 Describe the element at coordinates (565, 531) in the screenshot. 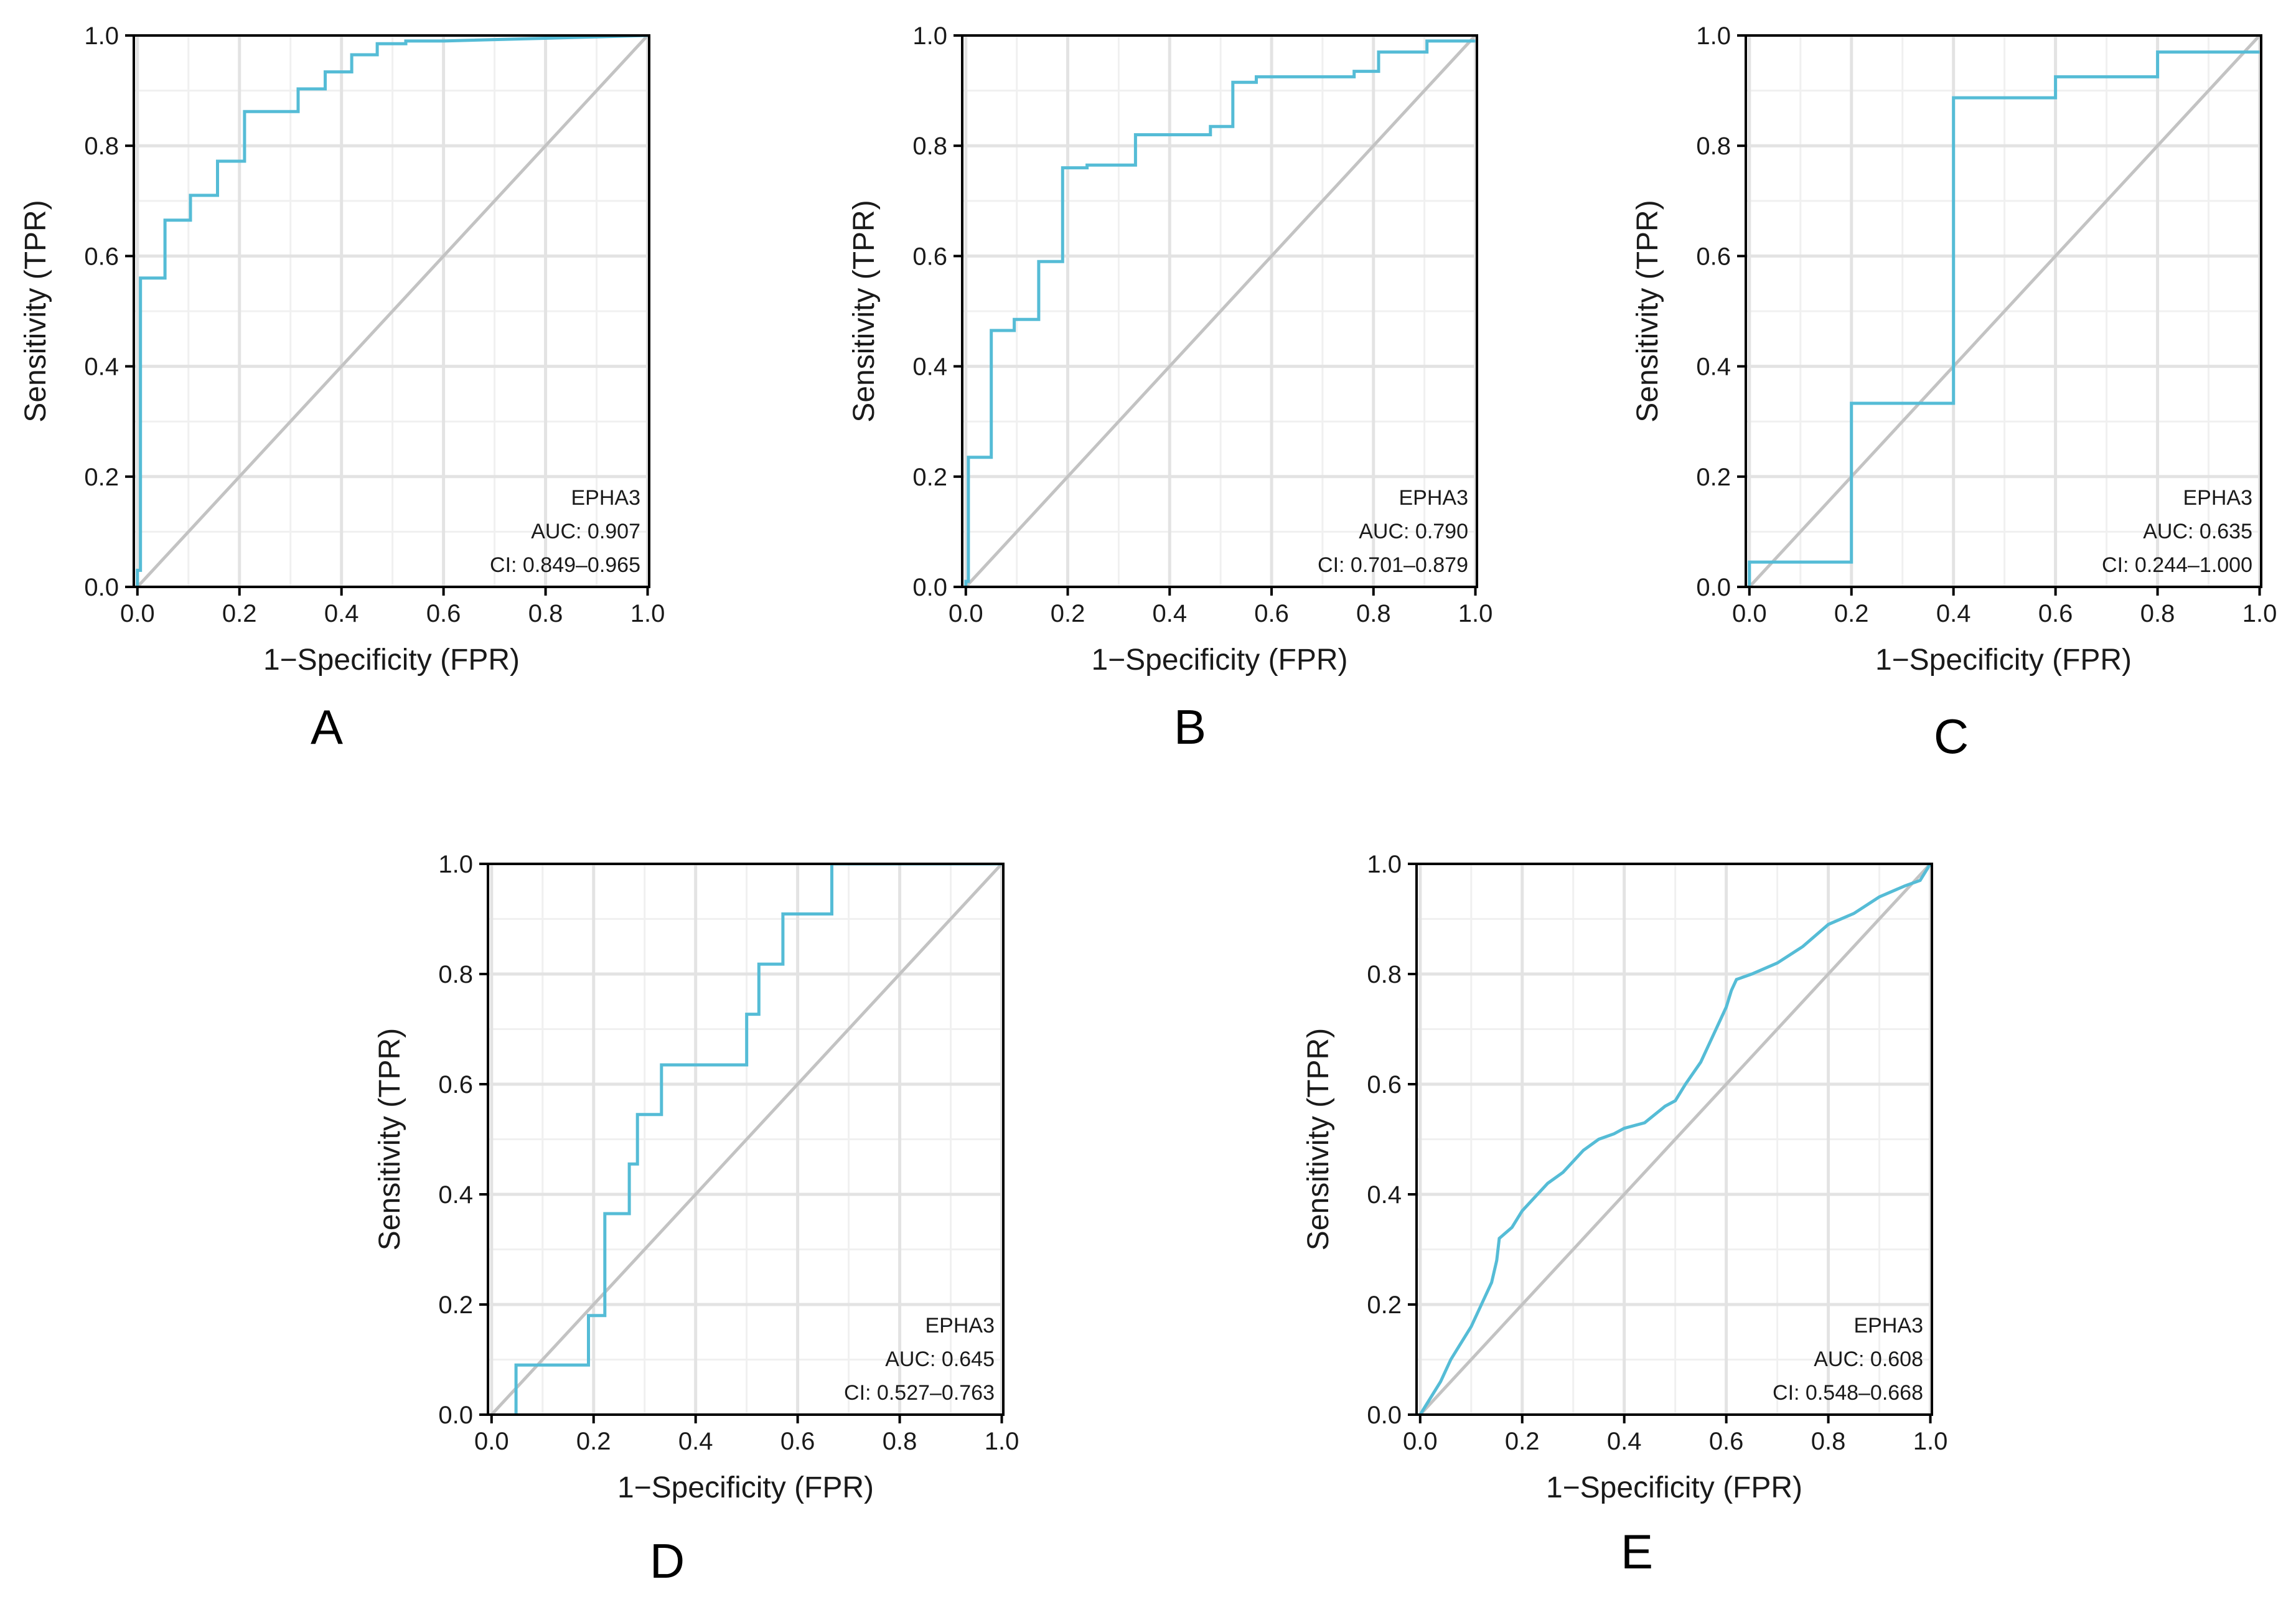

I see `auc-annotation: EPHA3 AUC: 0.907 CI: 0.849–0.965` at that location.